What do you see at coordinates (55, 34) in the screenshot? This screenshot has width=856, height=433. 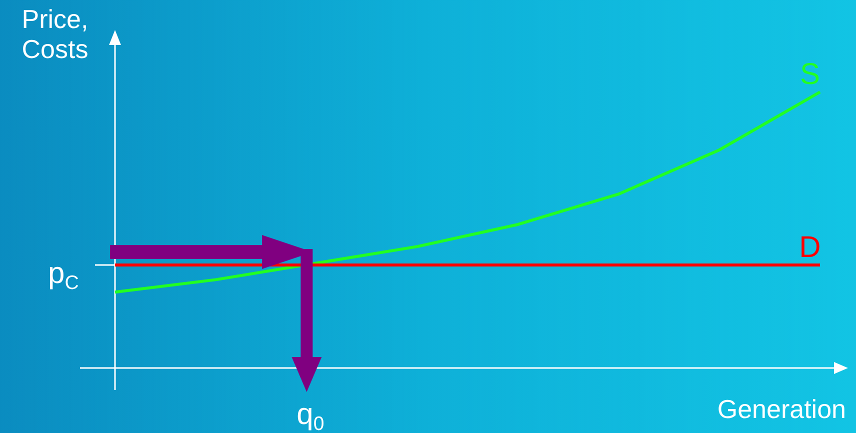 I see `y-axis-title: Price, Costs` at bounding box center [55, 34].